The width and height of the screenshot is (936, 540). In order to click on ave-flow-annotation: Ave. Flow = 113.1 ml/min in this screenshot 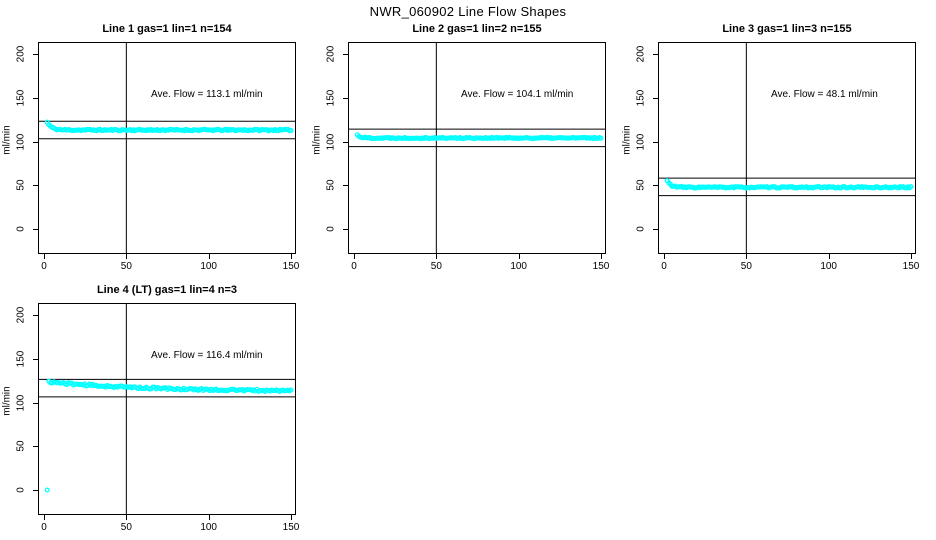, I will do `click(207, 94)`.